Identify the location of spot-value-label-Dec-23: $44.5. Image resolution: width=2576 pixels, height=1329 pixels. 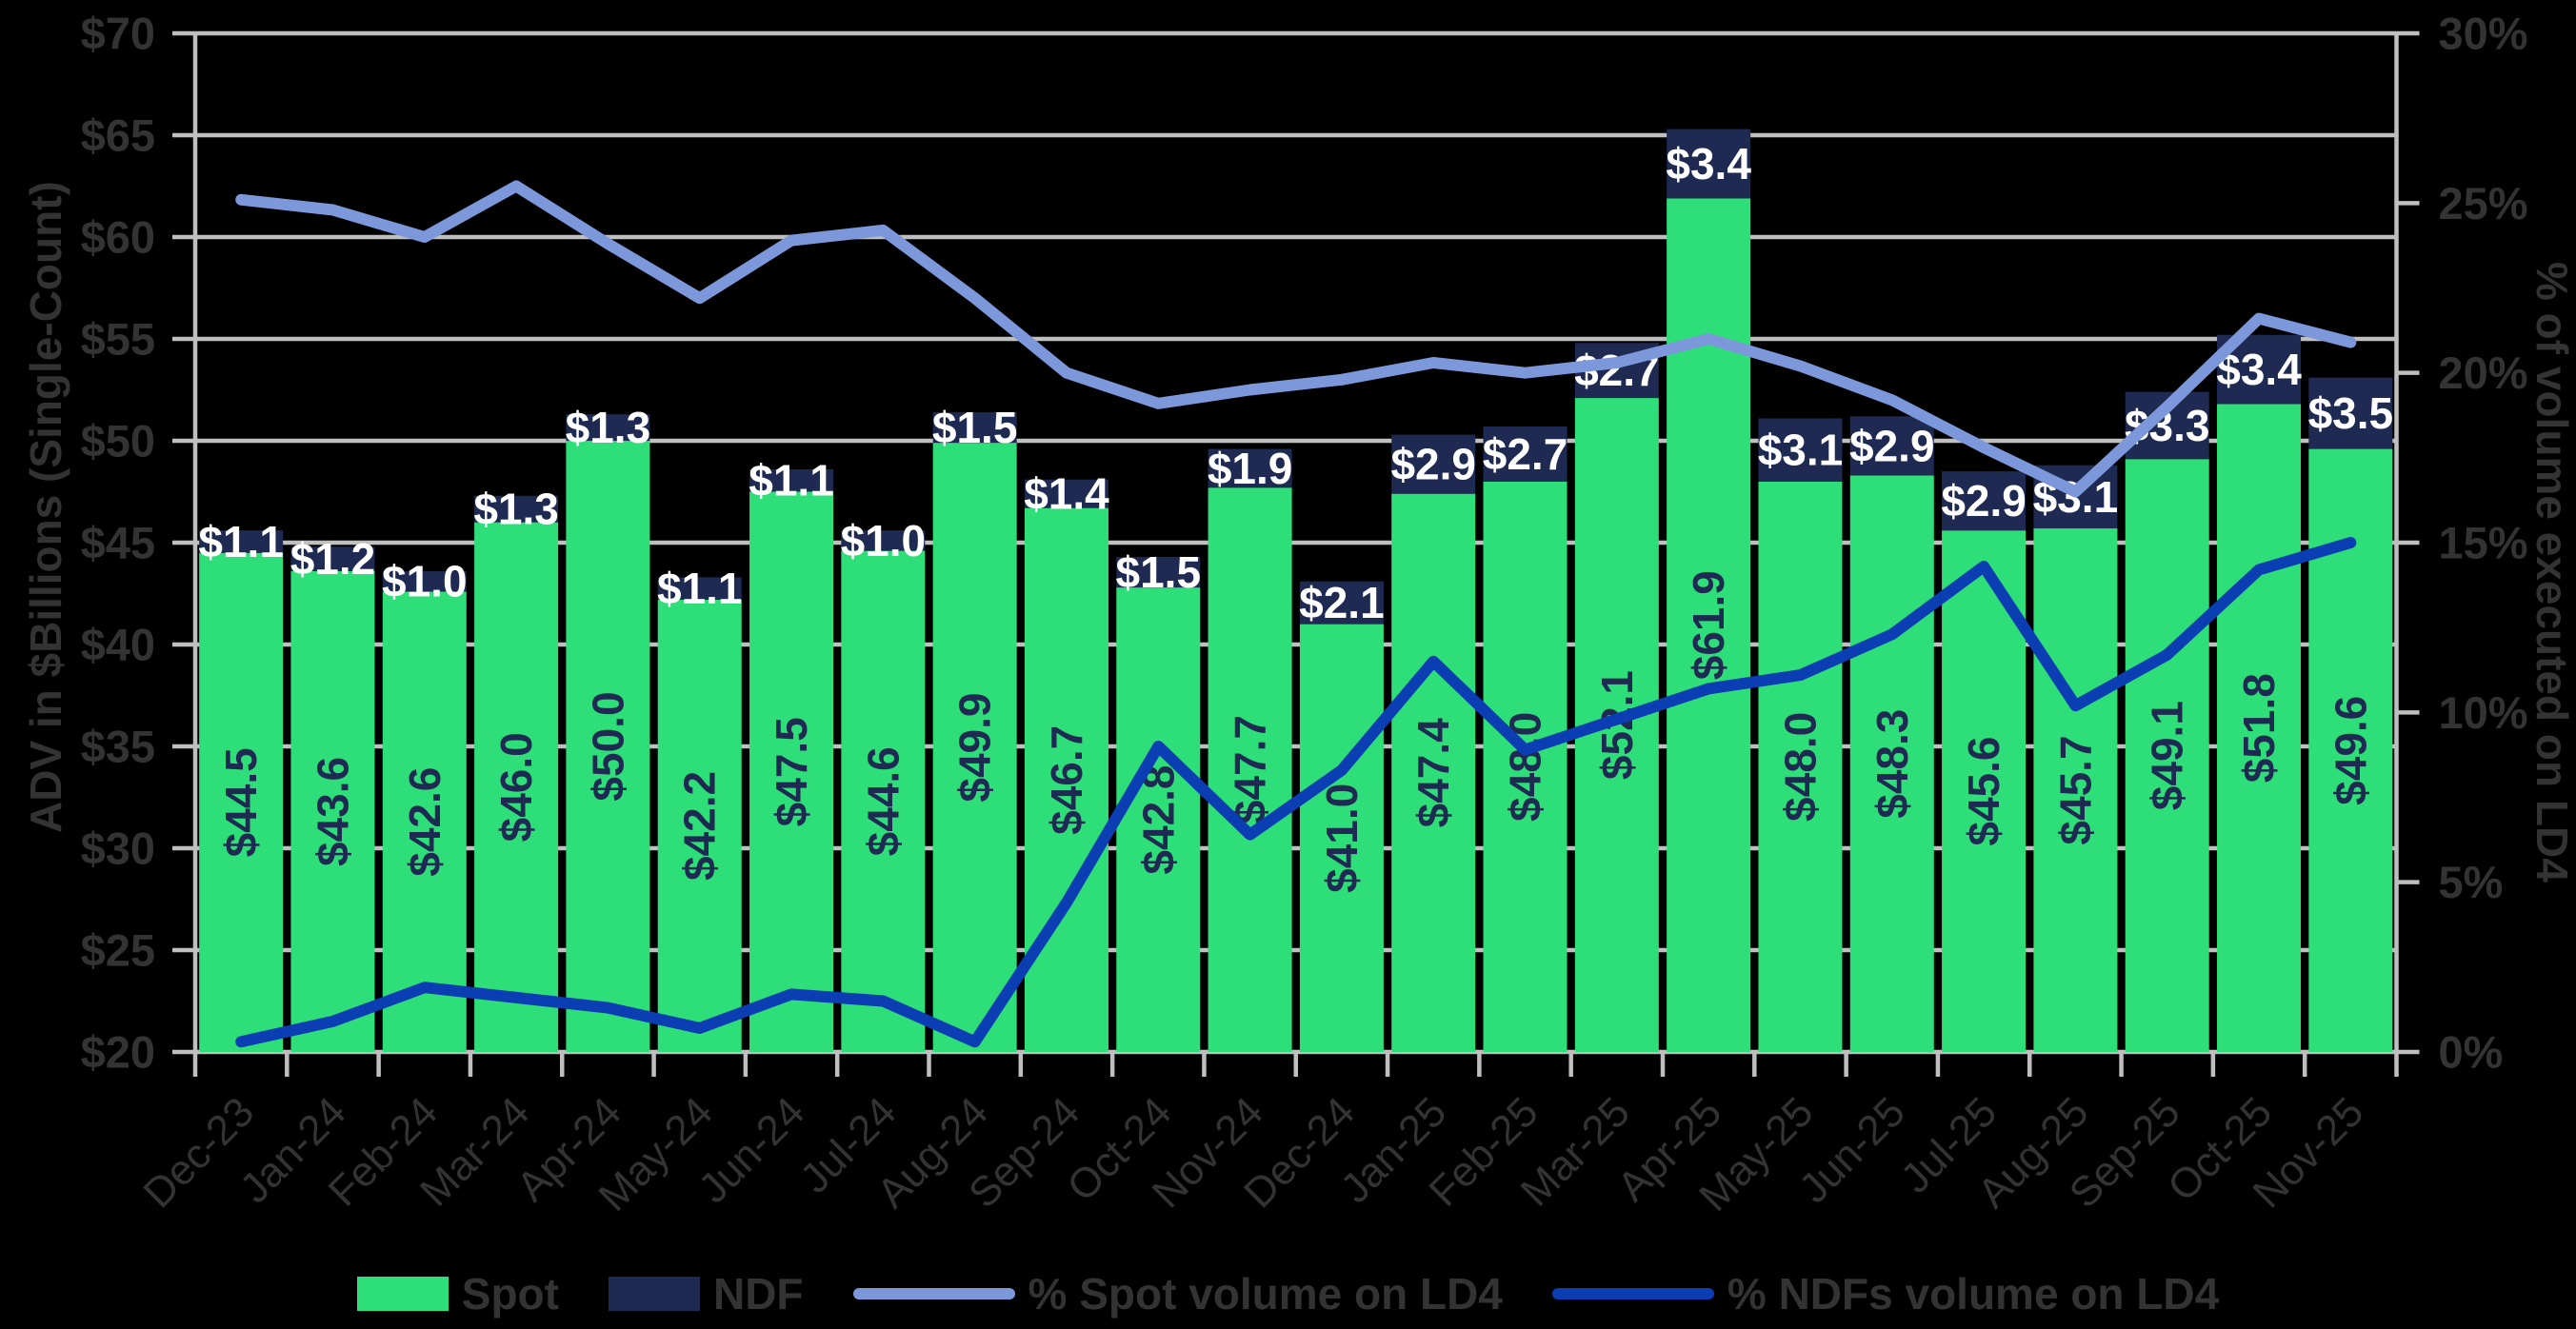
(241, 802).